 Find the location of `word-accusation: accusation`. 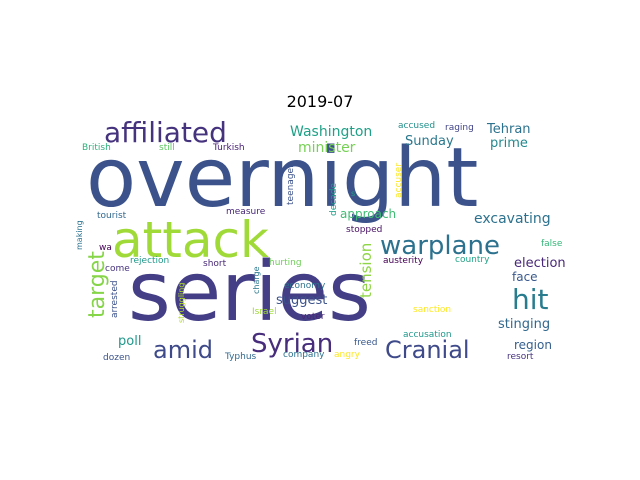

word-accusation: accusation is located at coordinates (427, 335).